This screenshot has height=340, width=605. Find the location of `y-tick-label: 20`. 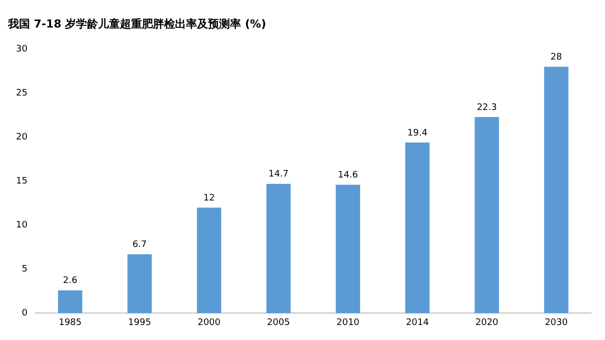

y-tick-label: 20 is located at coordinates (22, 137).